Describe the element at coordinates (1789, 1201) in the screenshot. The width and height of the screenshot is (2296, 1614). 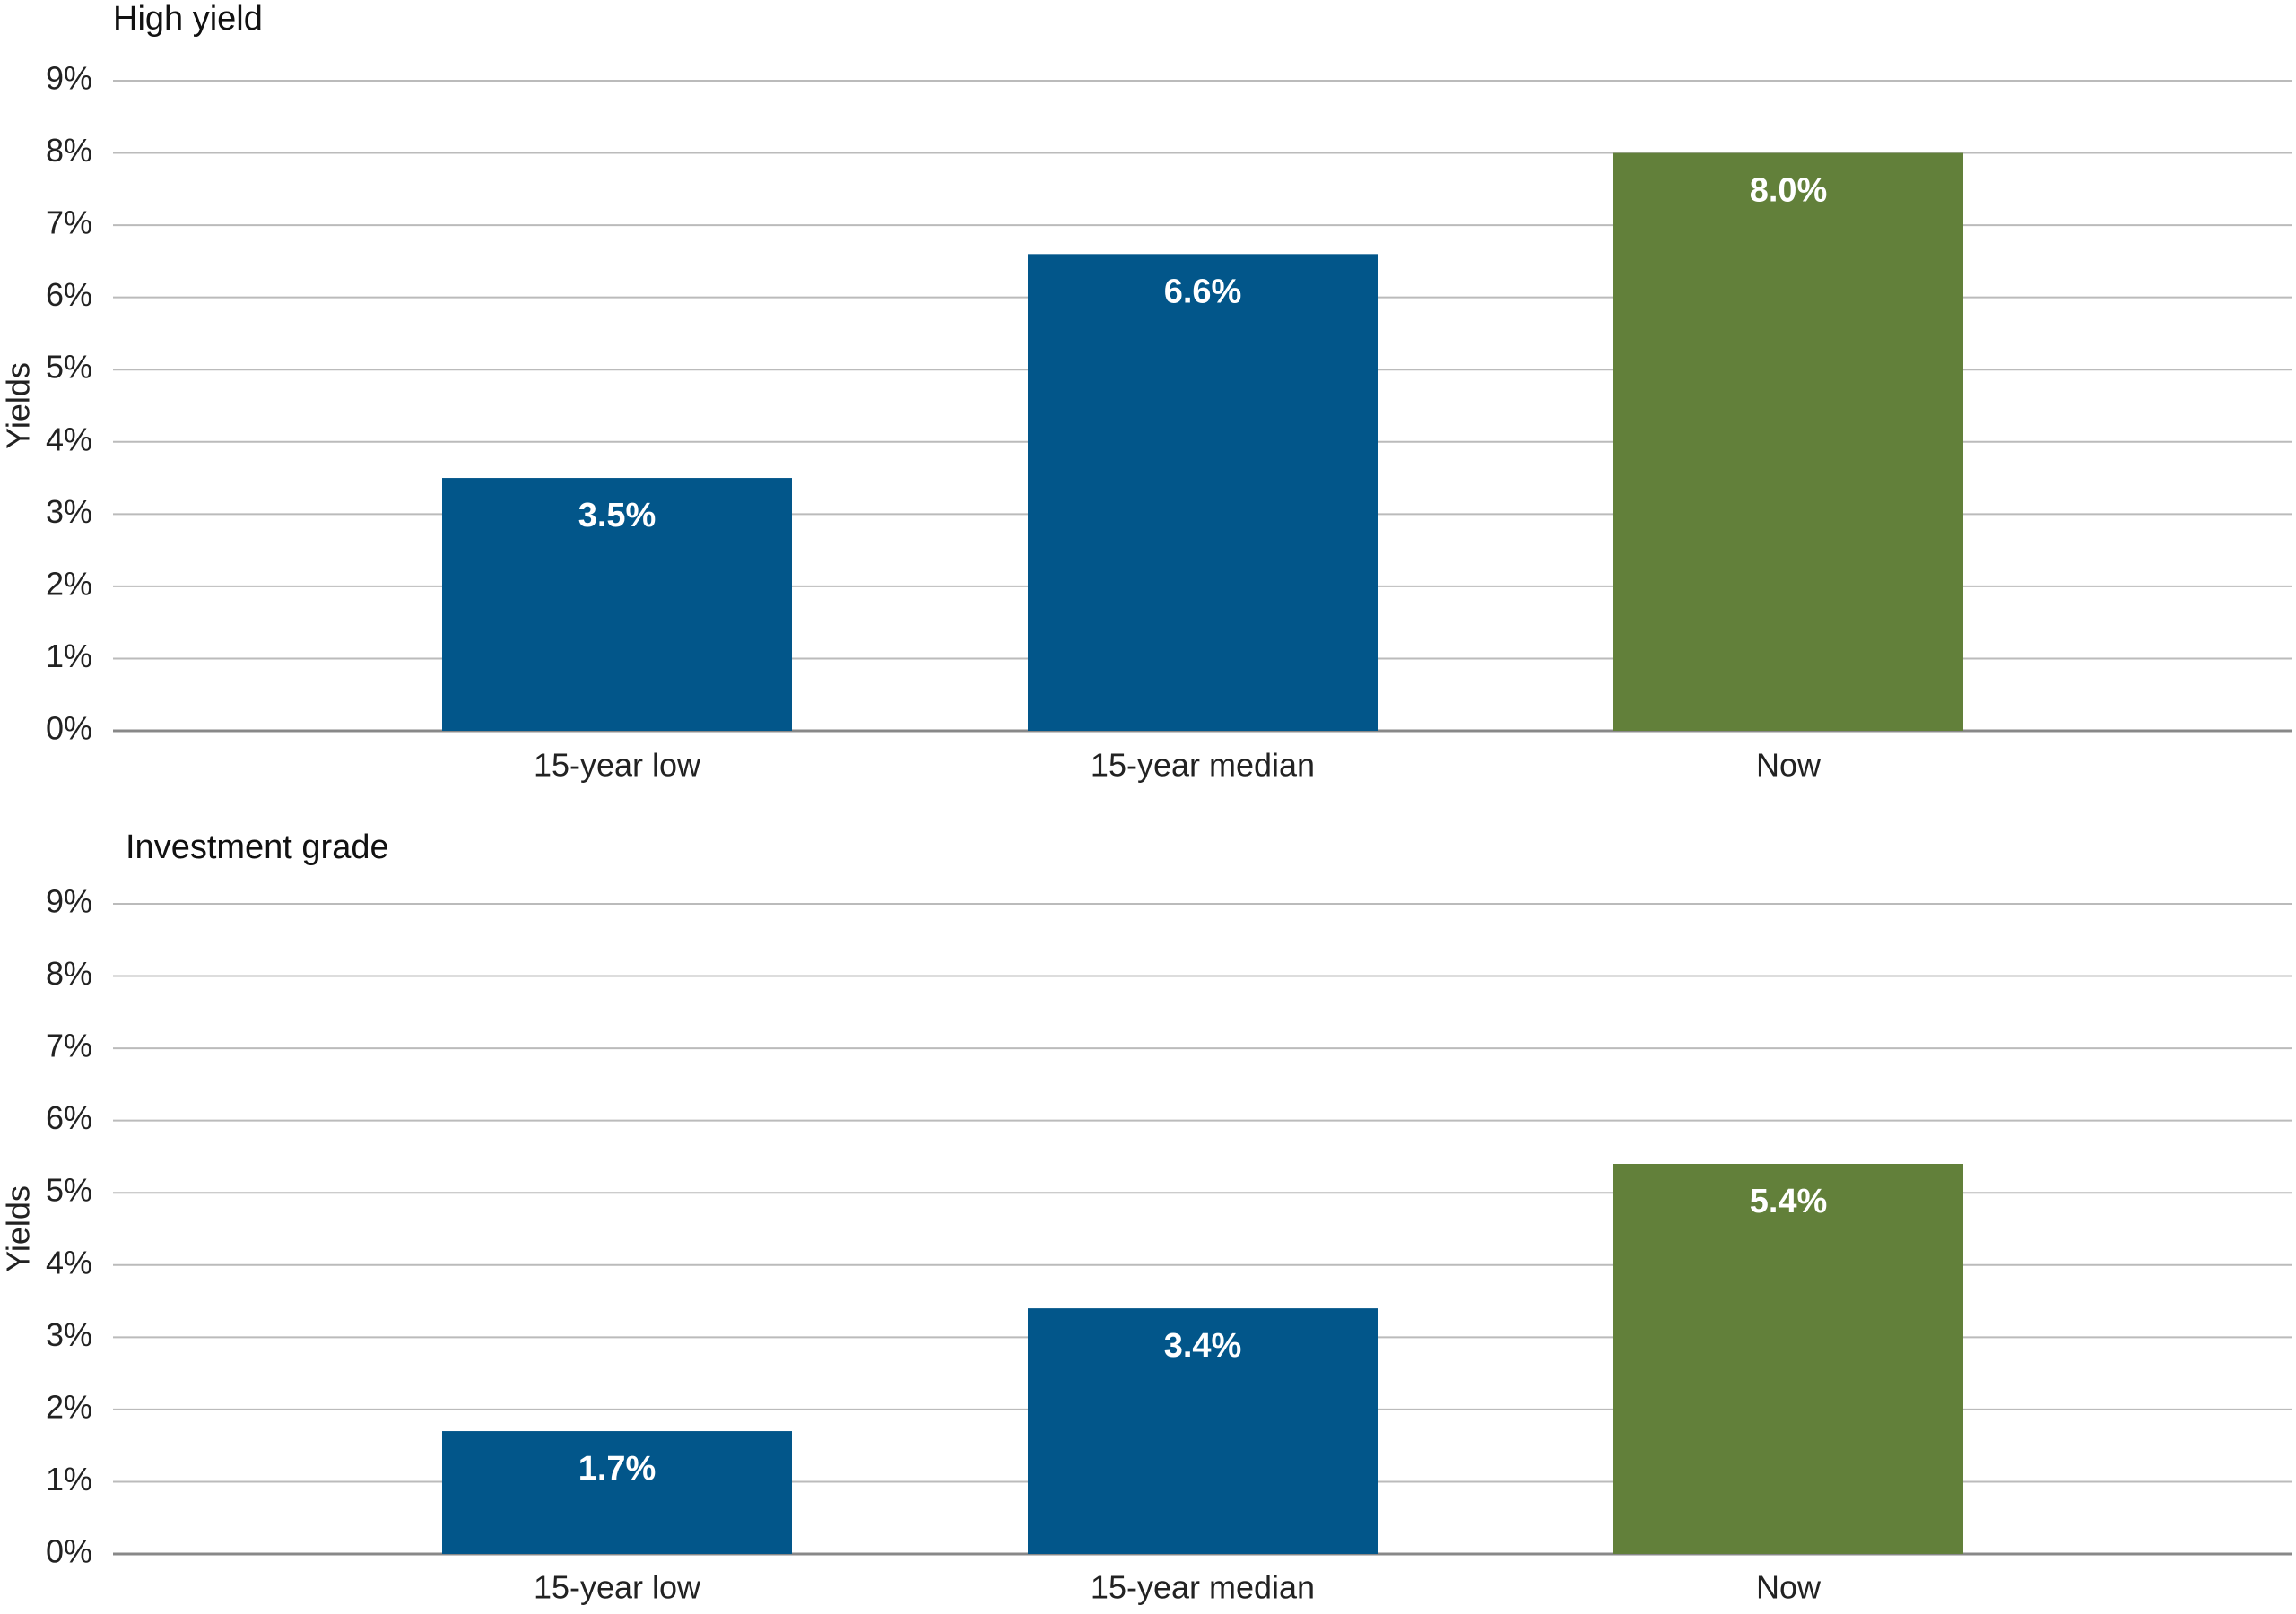
I see `data-label: 5.4%` at that location.